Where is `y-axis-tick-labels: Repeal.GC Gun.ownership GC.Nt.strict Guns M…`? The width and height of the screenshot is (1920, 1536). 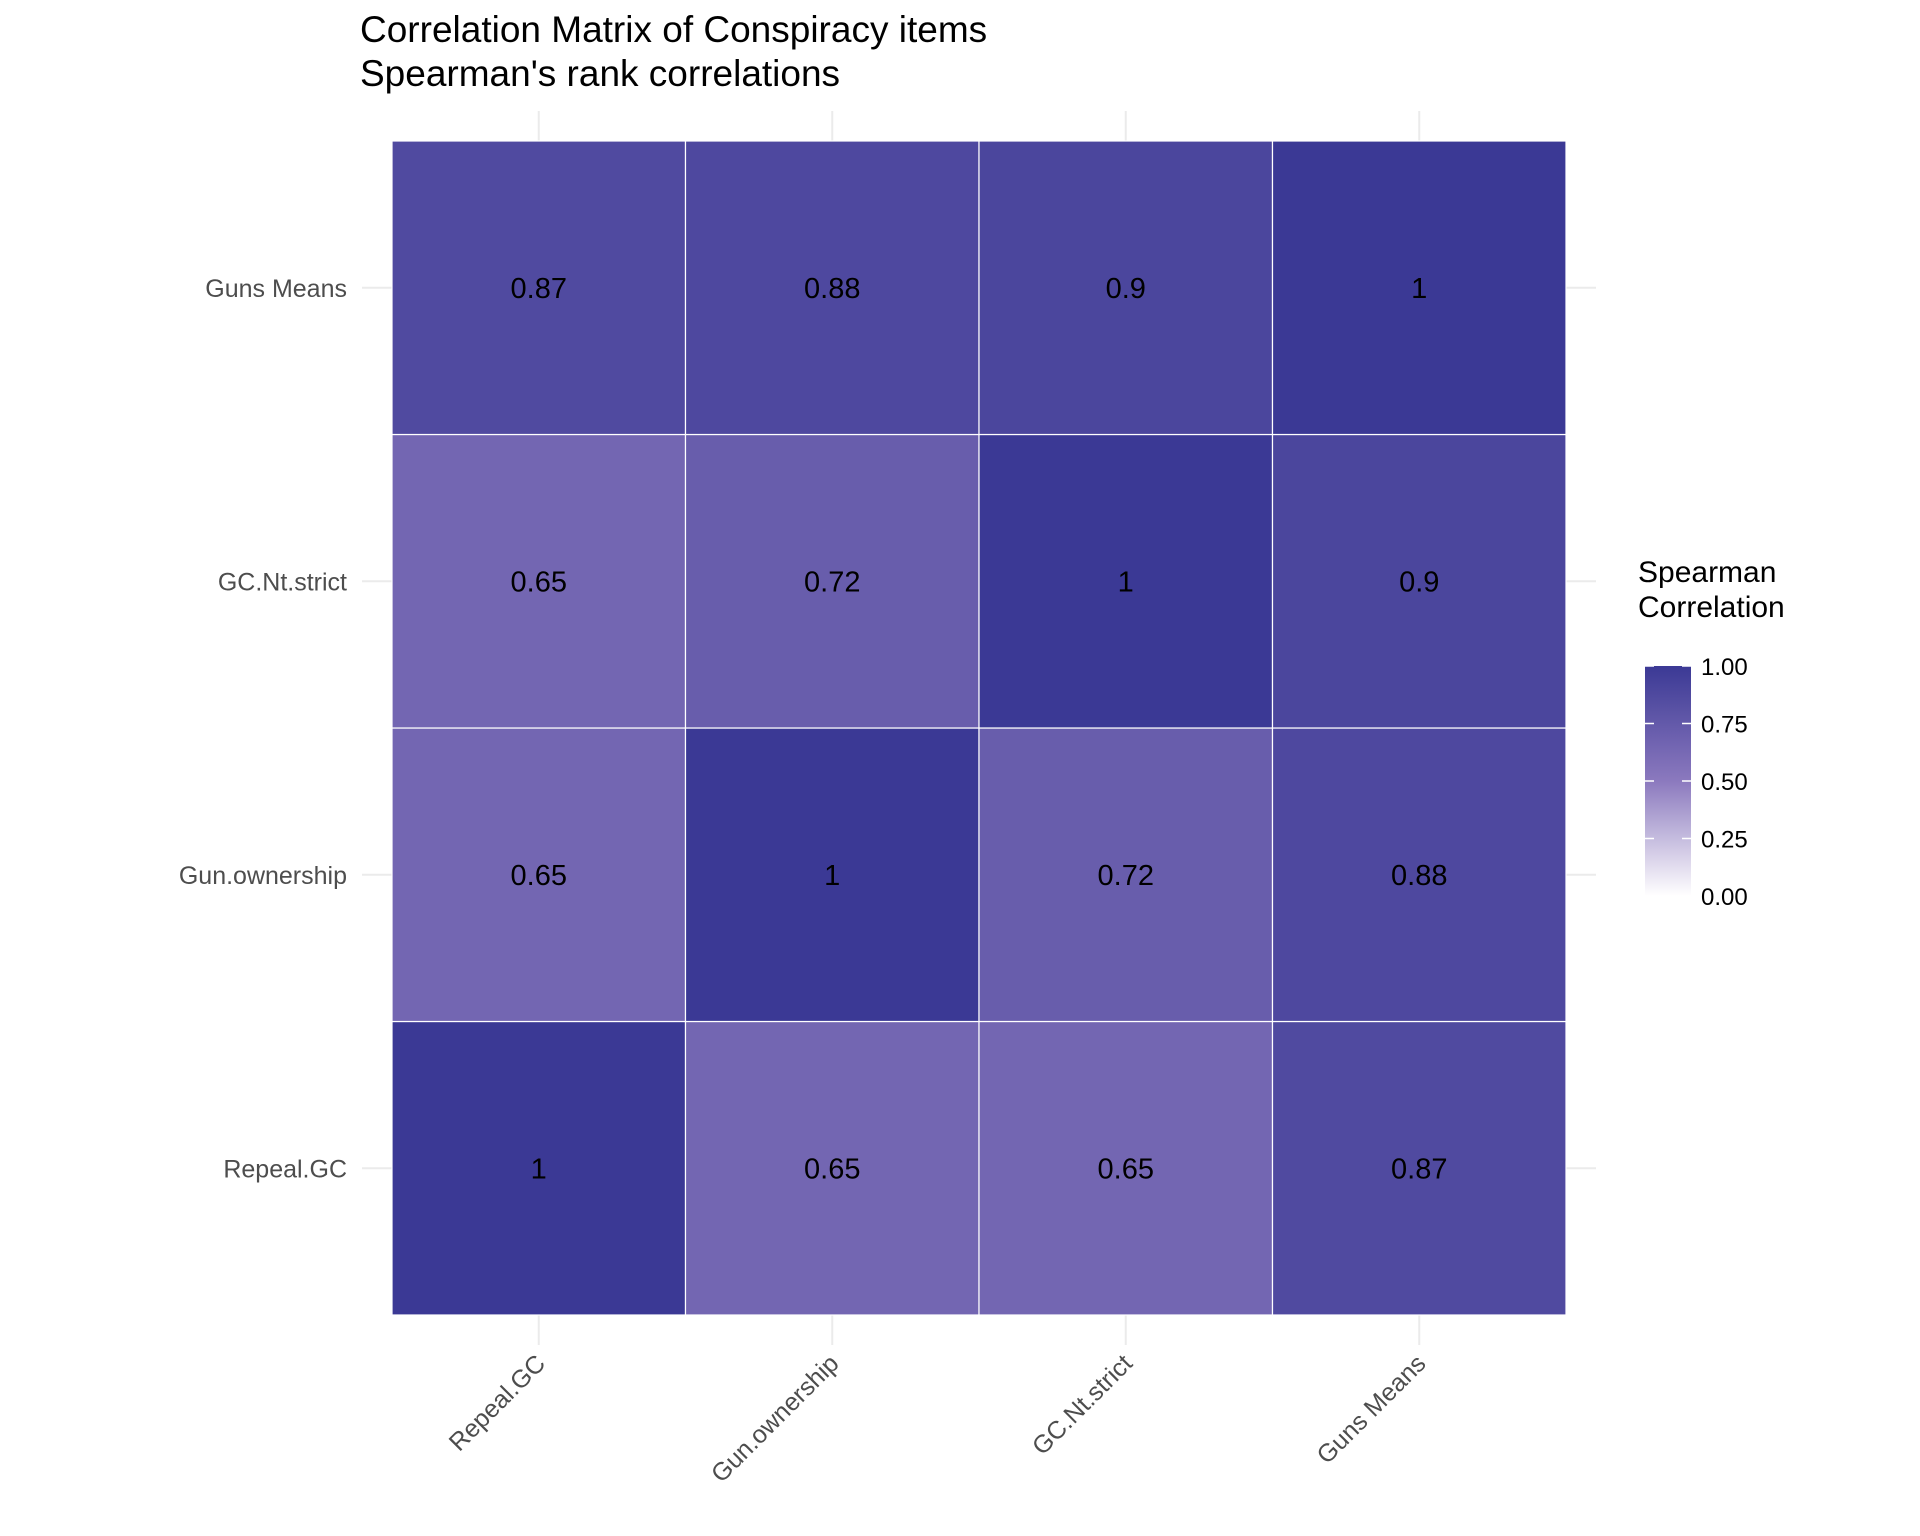
y-axis-tick-labels: Repeal.GC Gun.ownership GC.Nt.strict Guns M… is located at coordinates (263, 729).